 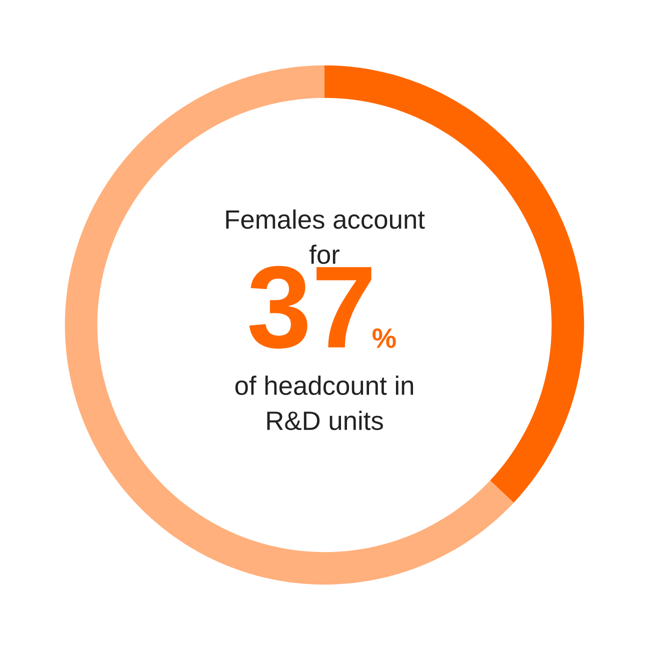 What do you see at coordinates (324, 403) in the screenshot?
I see `text: of headcount in R&D units` at bounding box center [324, 403].